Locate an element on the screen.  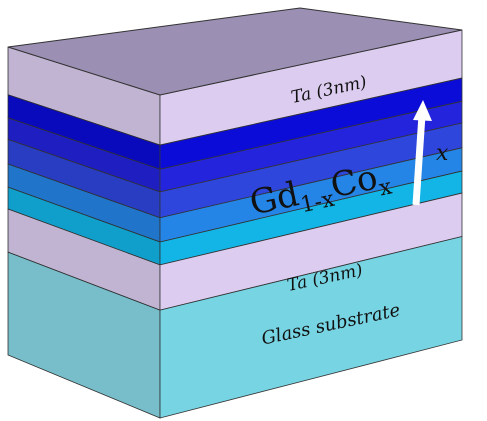
x-arrow-label: x is located at coordinates (442, 153).